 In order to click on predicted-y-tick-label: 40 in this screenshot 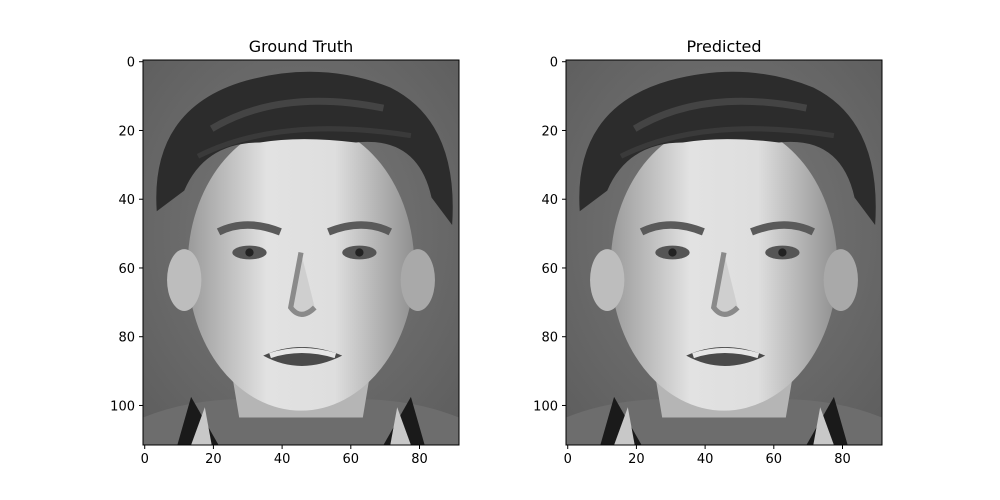, I will do `click(549, 200)`.